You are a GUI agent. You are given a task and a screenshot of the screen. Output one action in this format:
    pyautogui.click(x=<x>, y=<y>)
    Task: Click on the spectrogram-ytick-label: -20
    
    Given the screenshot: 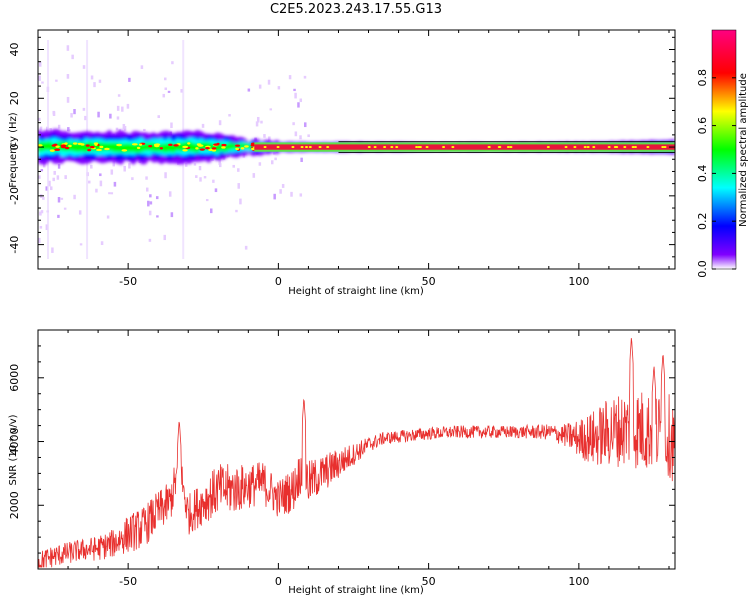 What is the action you would take?
    pyautogui.click(x=14, y=196)
    